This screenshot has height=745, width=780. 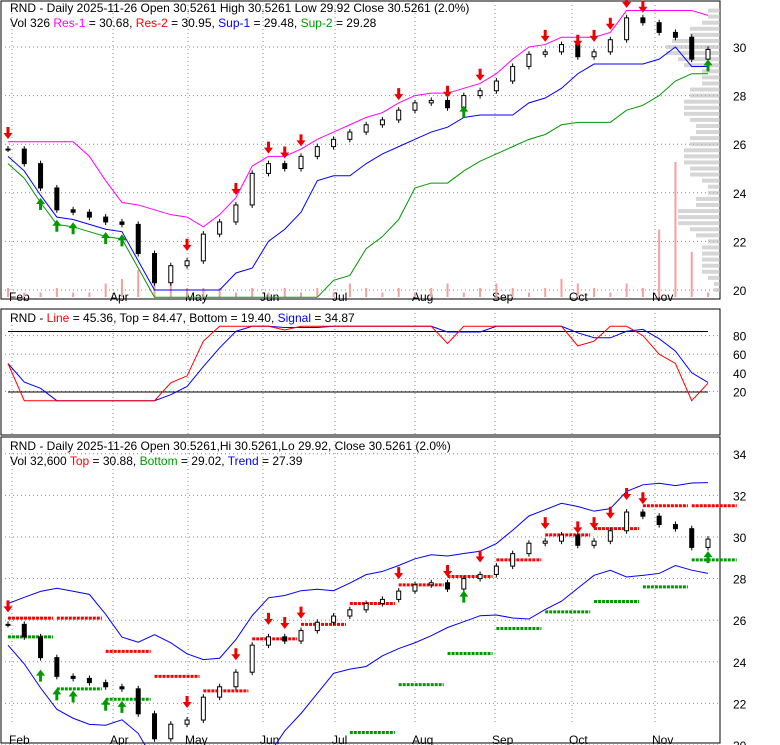 What do you see at coordinates (740, 337) in the screenshot?
I see `osc-tick-label: 80` at bounding box center [740, 337].